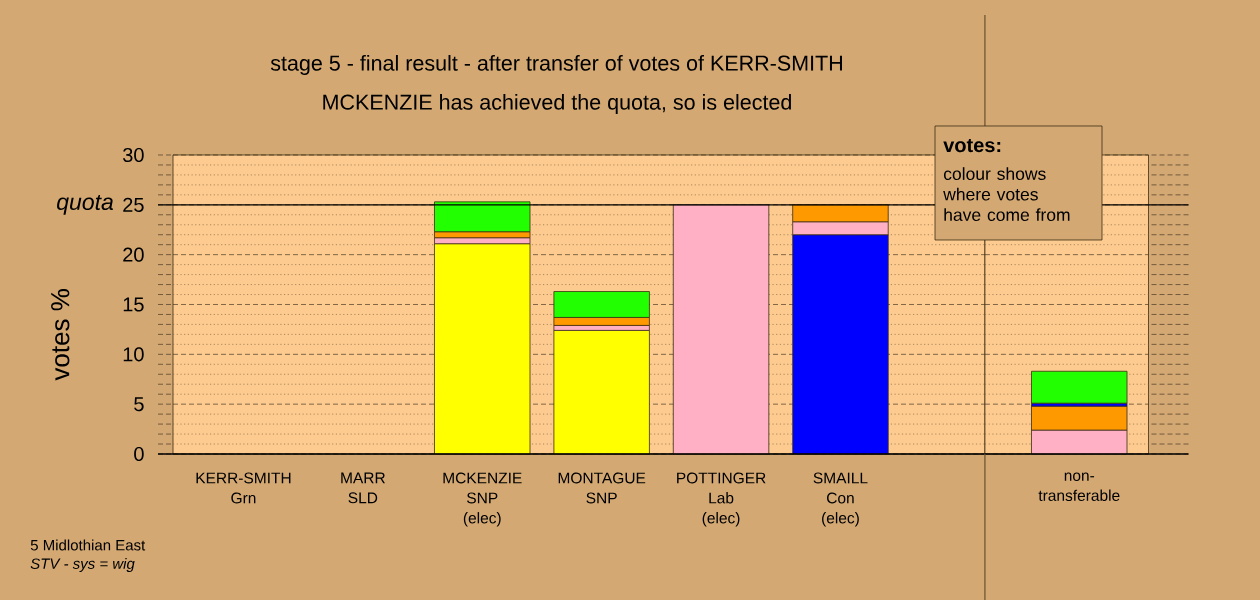  I want to click on x-tick-label: KERR-SMITH Grn, so click(243, 488).